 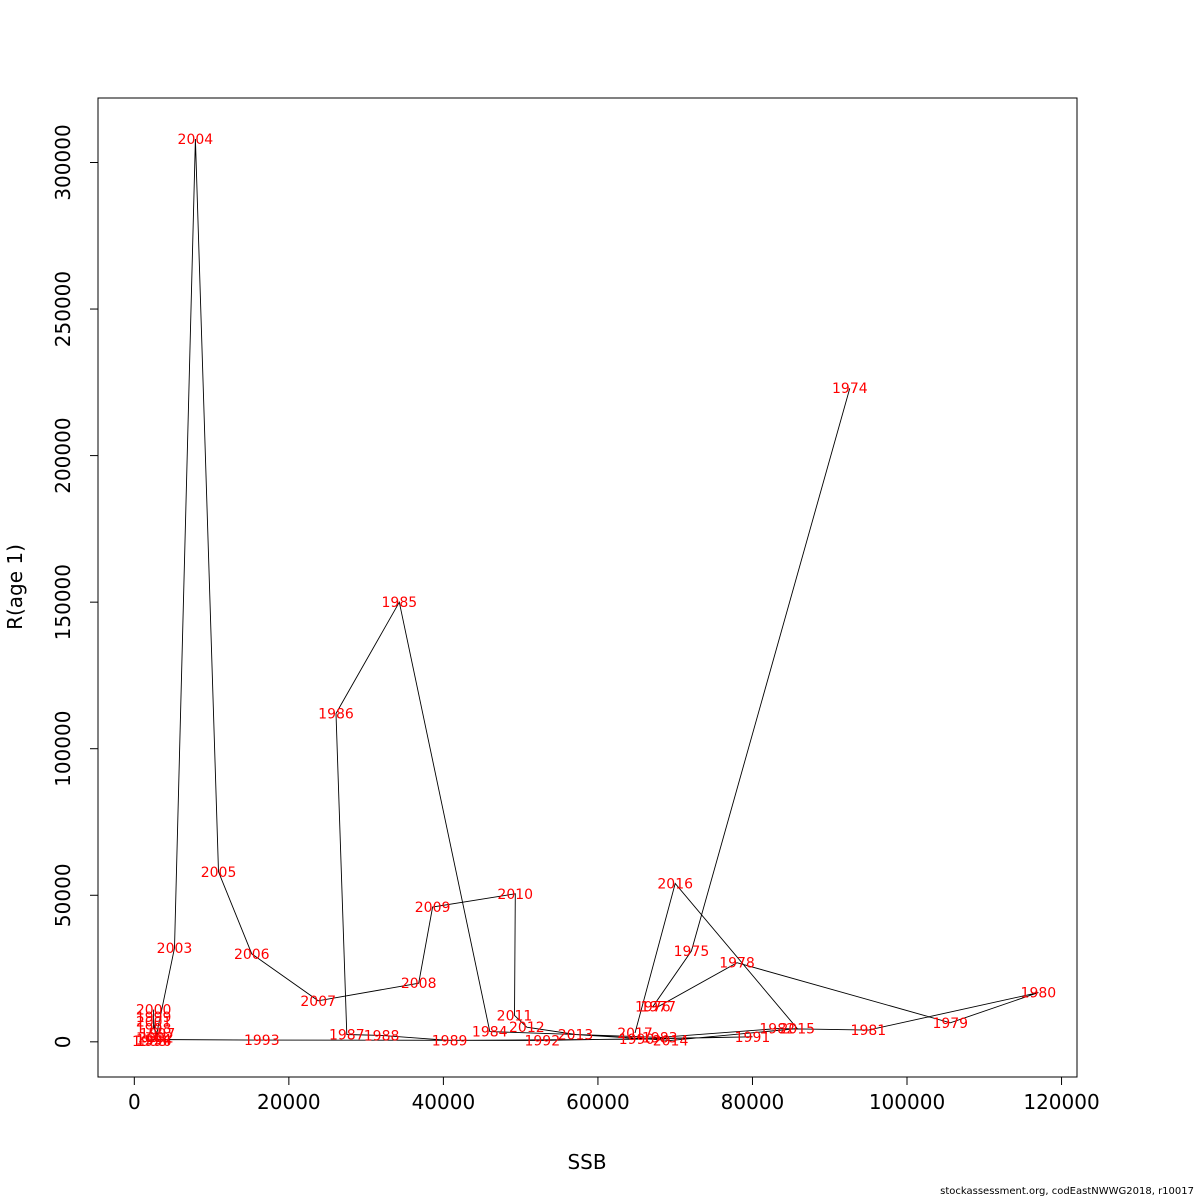 I want to click on y-tick-label: 50000, so click(x=63, y=895).